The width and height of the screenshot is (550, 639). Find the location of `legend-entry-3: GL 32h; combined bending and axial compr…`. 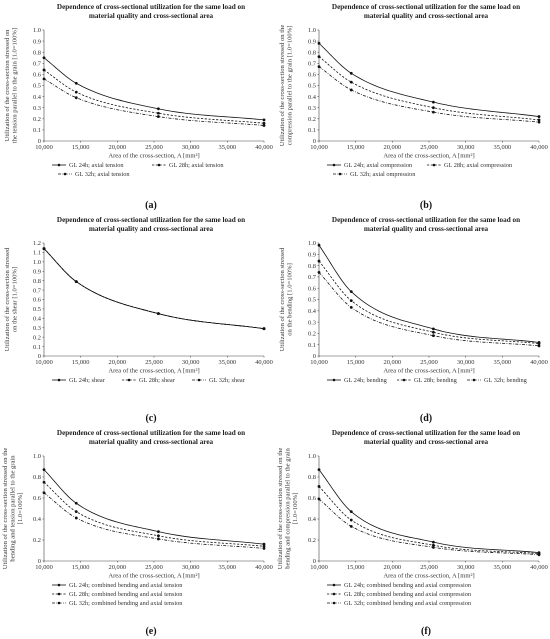

legend-entry-3: GL 32h; combined bending and axial compr… is located at coordinates (408, 603).